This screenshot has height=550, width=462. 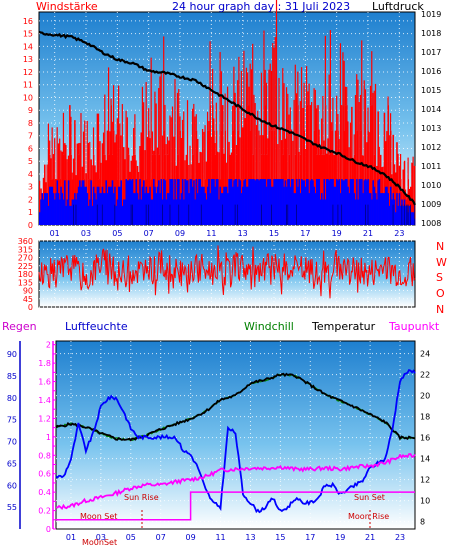 I want to click on wind-xtick-label: 15, so click(x=274, y=233).